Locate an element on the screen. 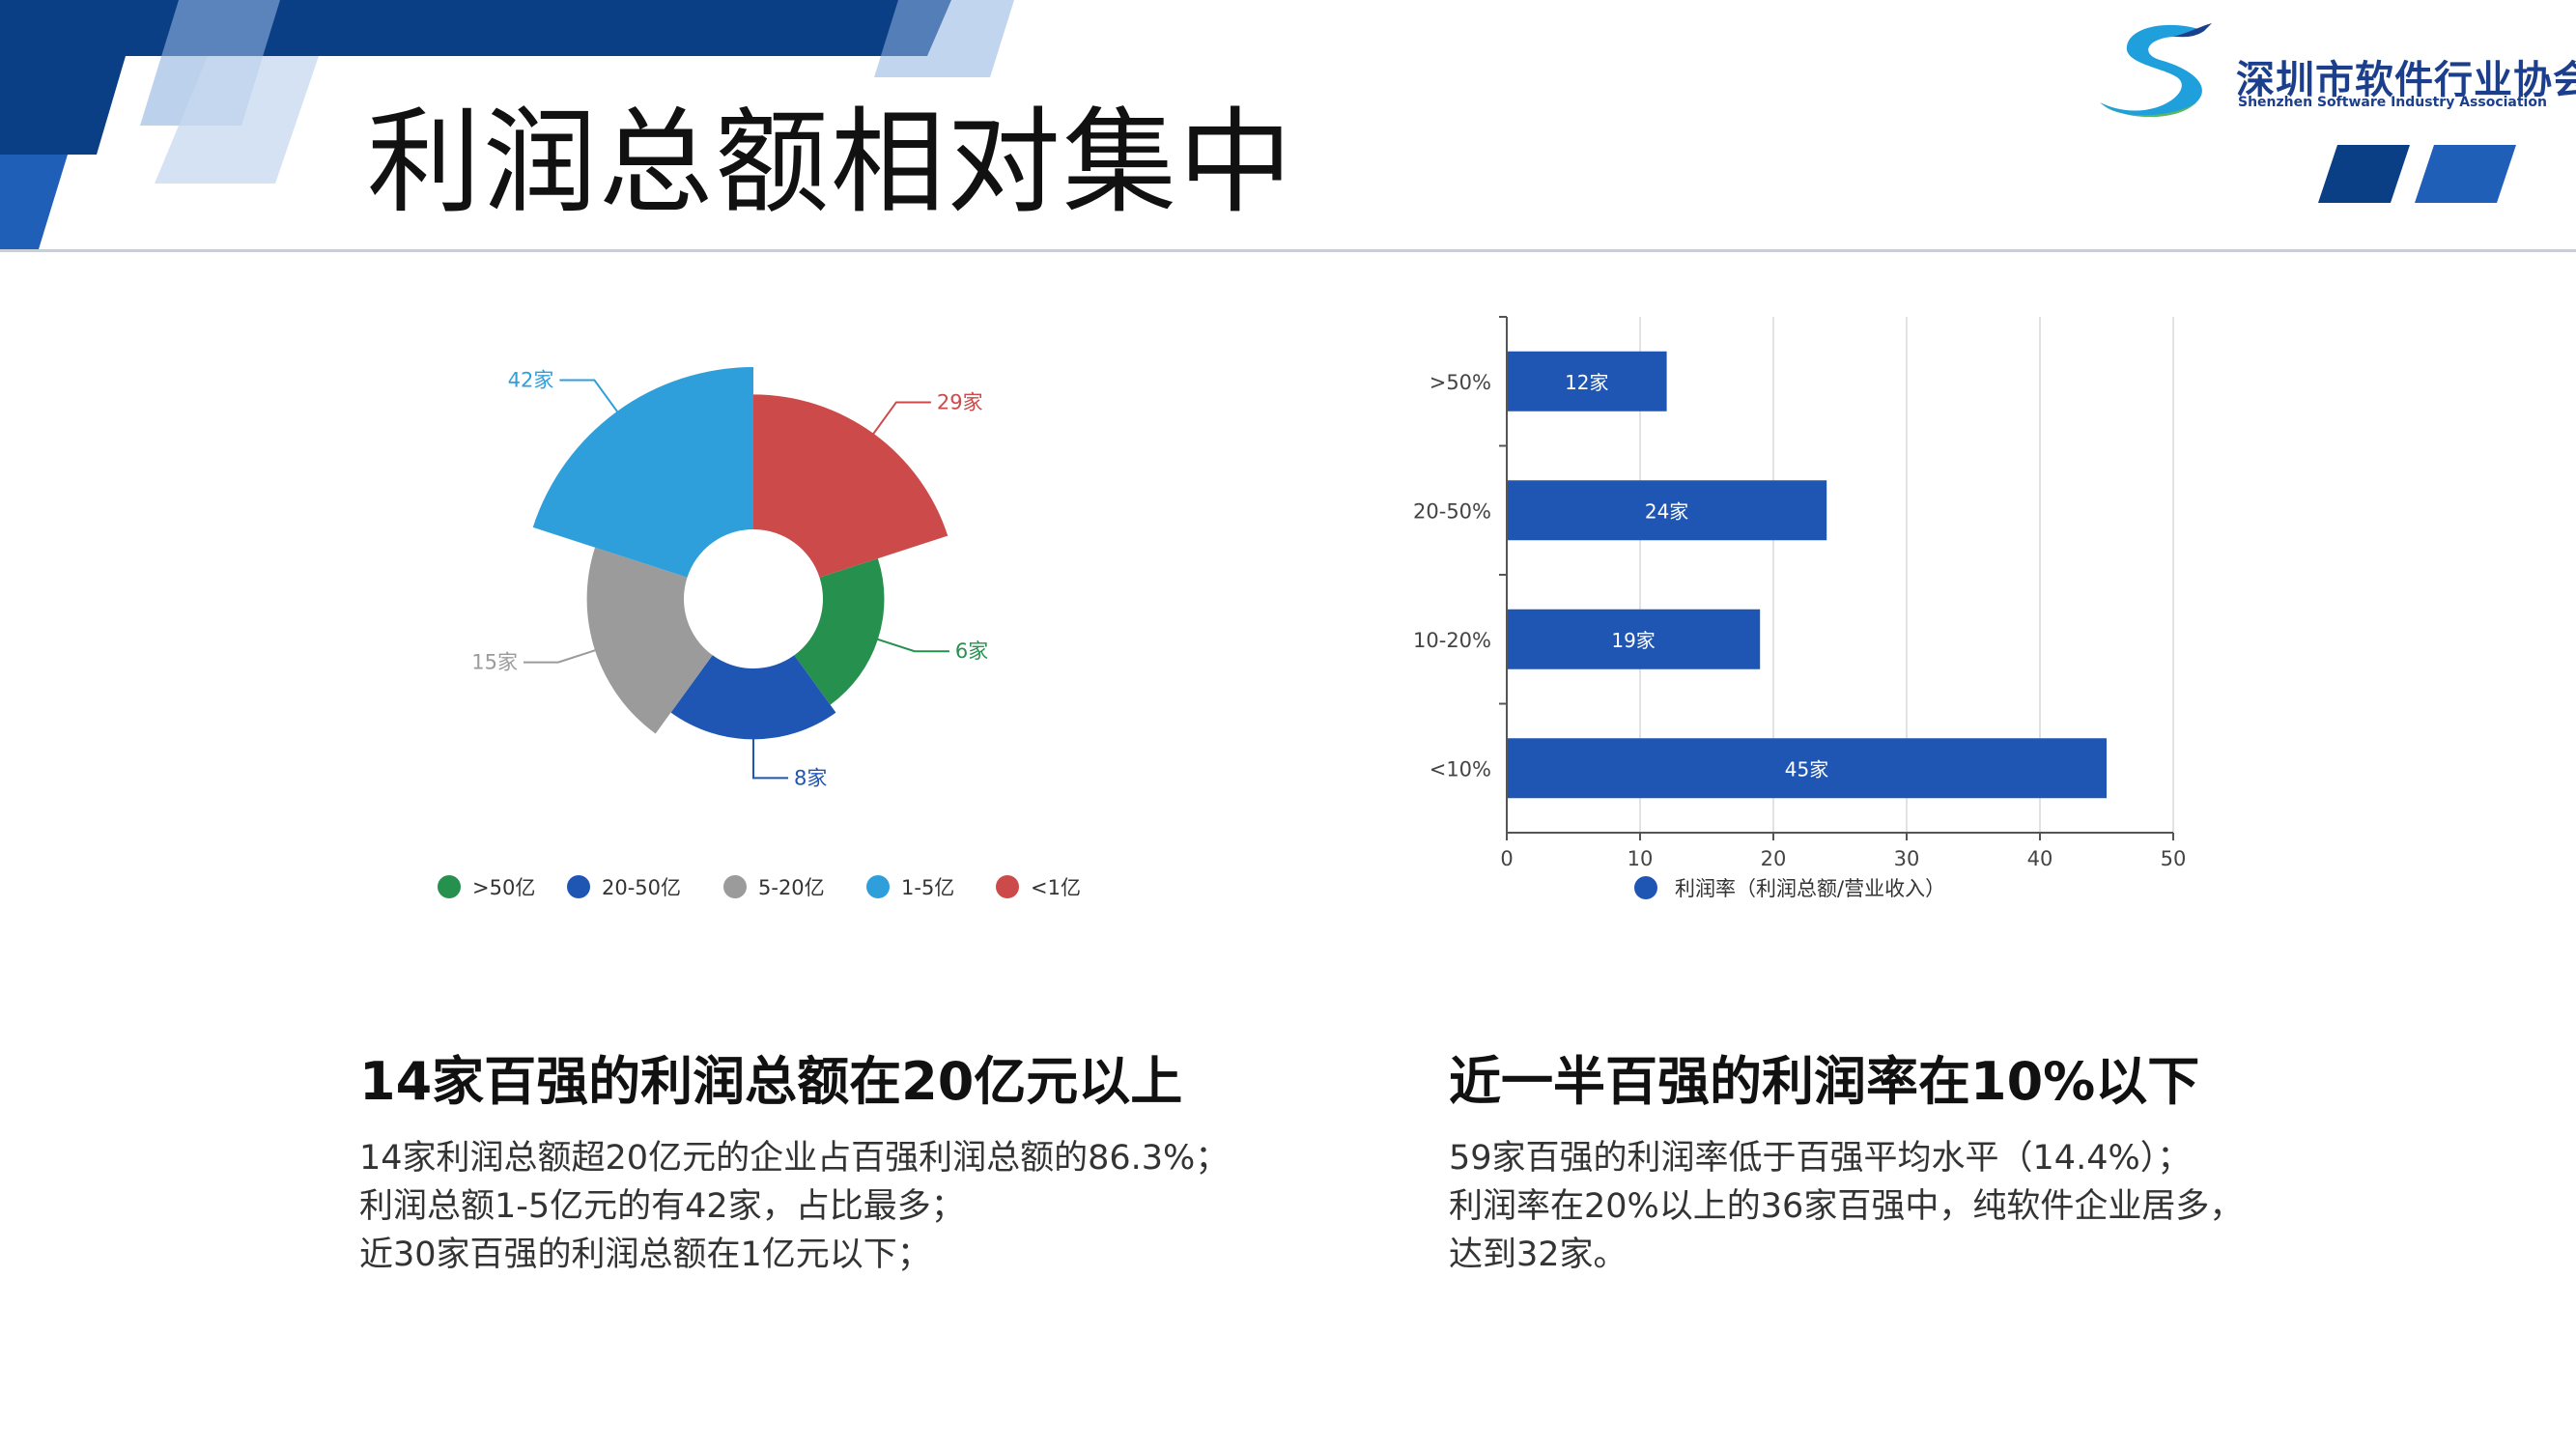  caption-left-heading: 14家百强的利润总额在20亿元以上 is located at coordinates (771, 1081).